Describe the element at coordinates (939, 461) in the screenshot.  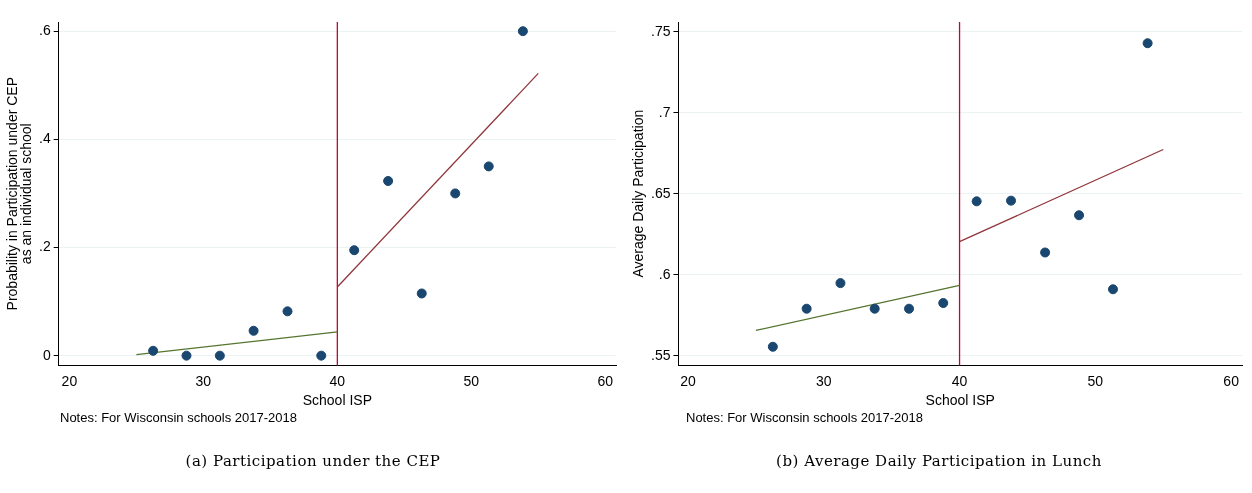
I see `text: (b) Average Daily Participation in Lunch` at that location.